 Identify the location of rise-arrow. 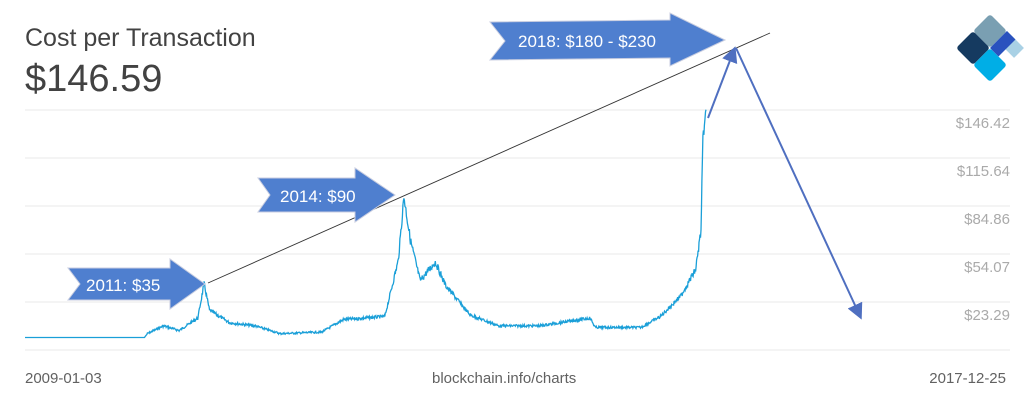
(722, 82).